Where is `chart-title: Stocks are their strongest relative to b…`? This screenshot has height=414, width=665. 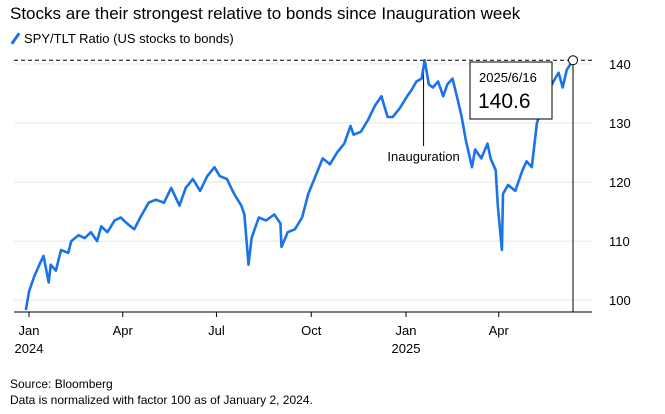
chart-title: Stocks are their strongest relative to b… is located at coordinates (265, 13).